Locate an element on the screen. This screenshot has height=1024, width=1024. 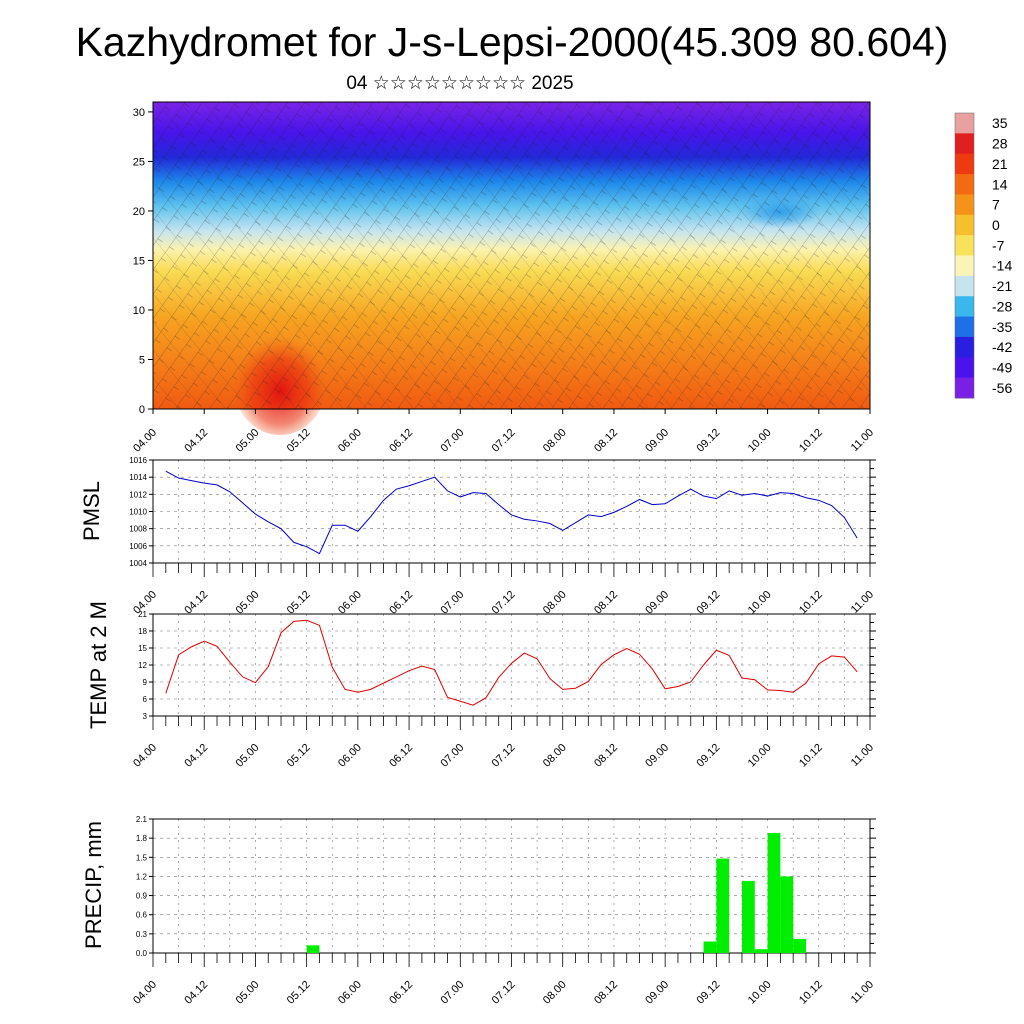
y-tick-label: 1014 is located at coordinates (138, 477).